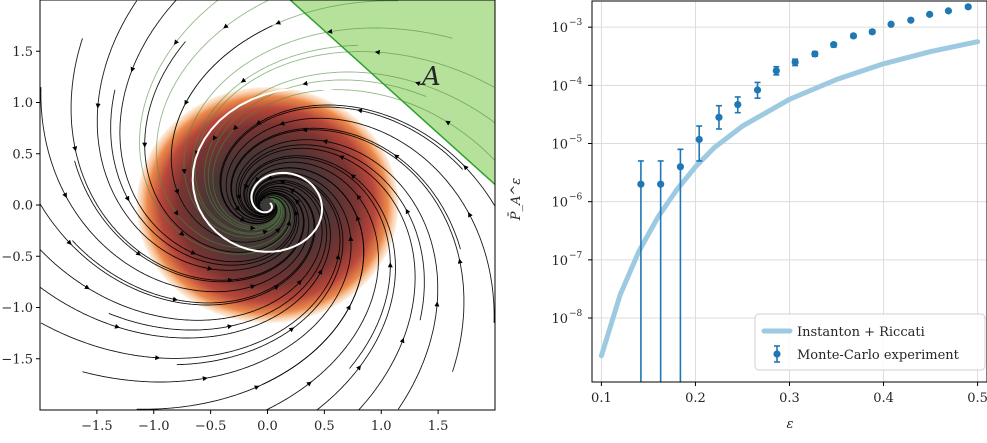 The height and width of the screenshot is (443, 987). I want to click on set-a-boundary, so click(392, 93).